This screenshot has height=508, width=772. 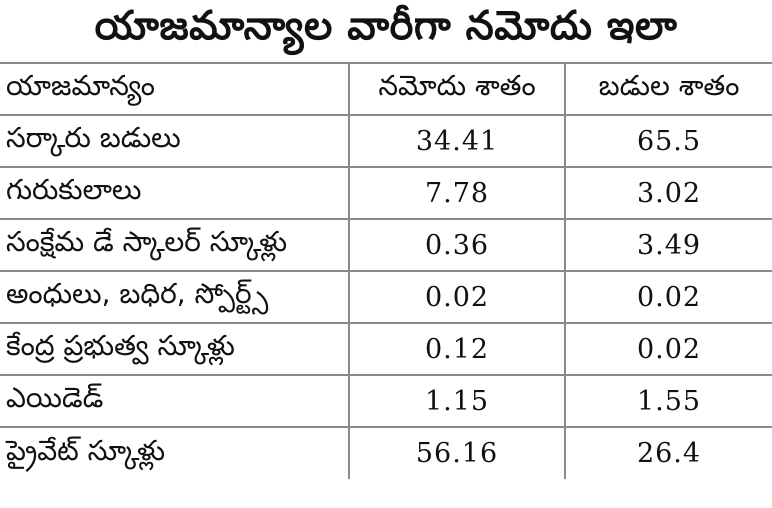 I want to click on table-row: సర్కారు బడులు 34.41 65.5, so click(x=386, y=141).